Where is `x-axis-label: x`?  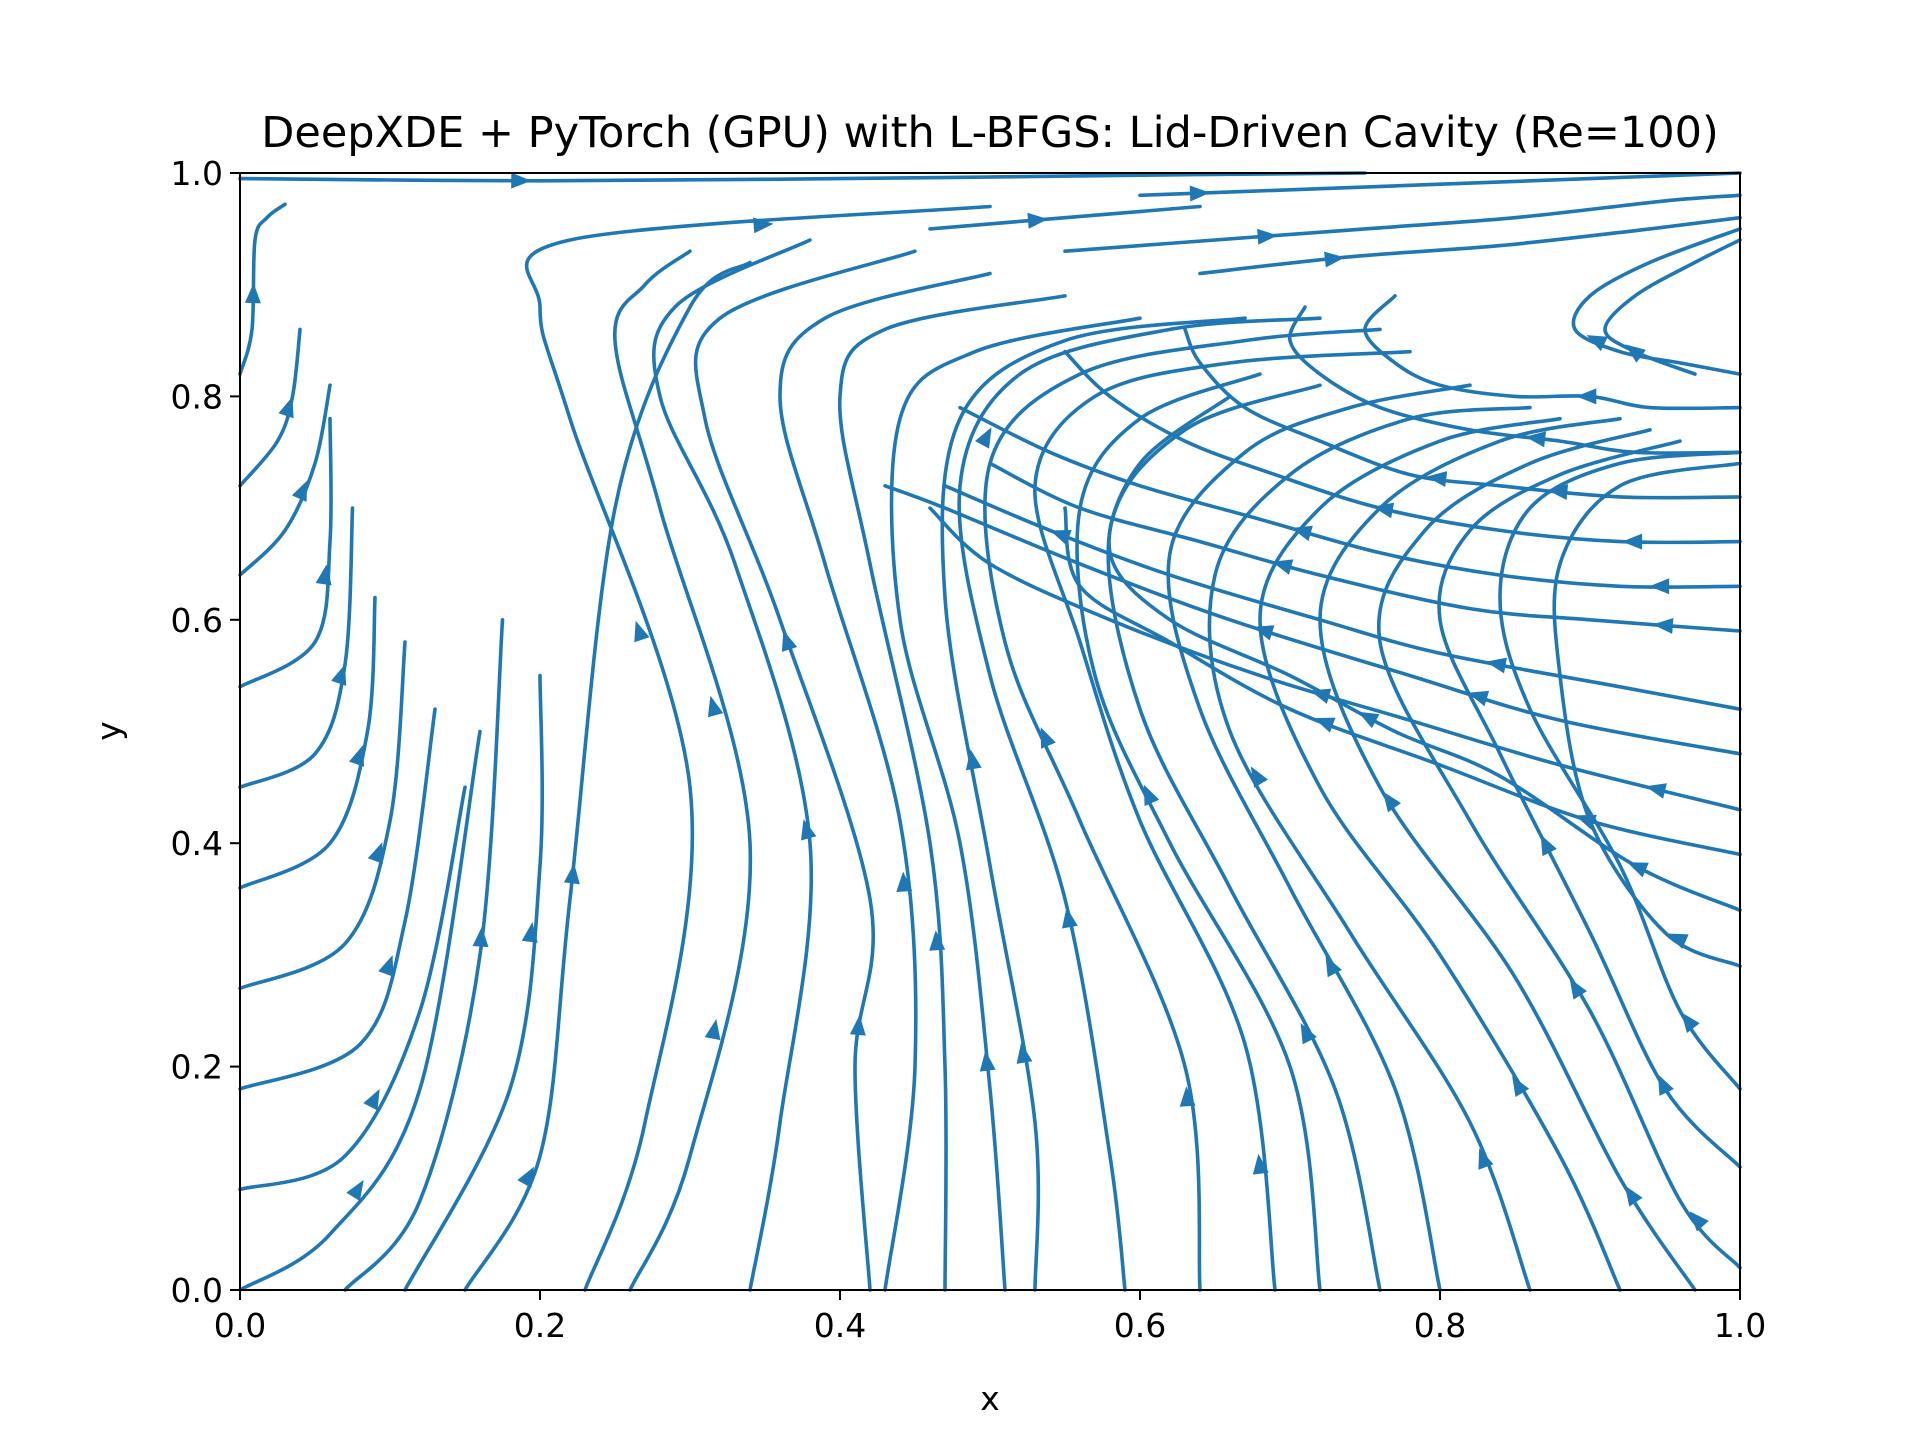
x-axis-label: x is located at coordinates (990, 1398).